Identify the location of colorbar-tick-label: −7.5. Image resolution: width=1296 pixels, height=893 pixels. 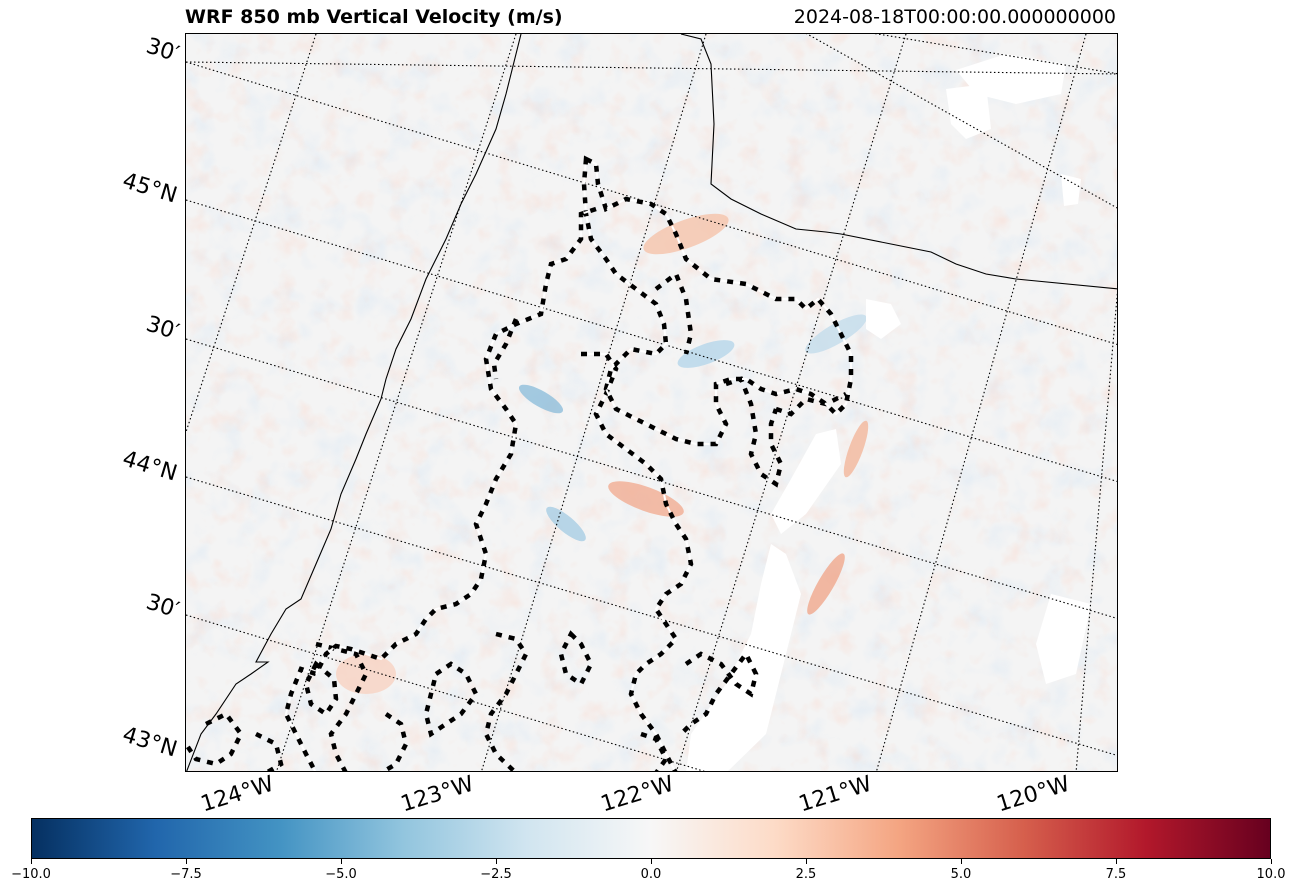
(186, 874).